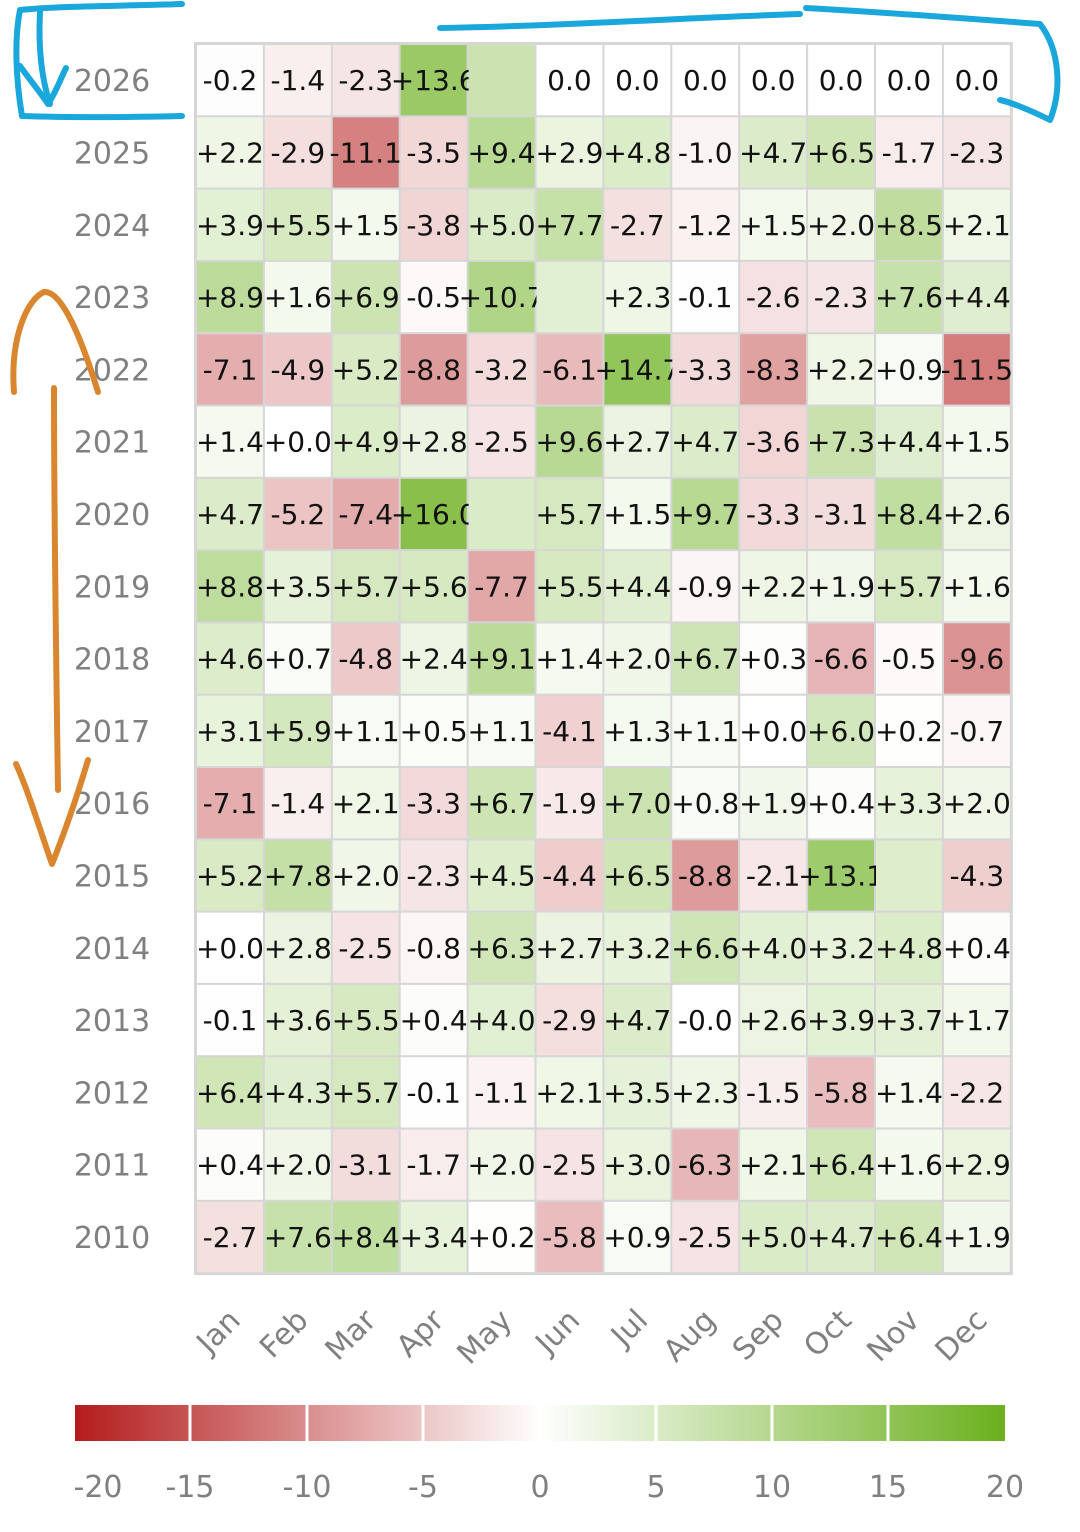 The width and height of the screenshot is (1080, 1532). Describe the element at coordinates (909, 1092) in the screenshot. I see `cell-value-label: +1.4` at that location.